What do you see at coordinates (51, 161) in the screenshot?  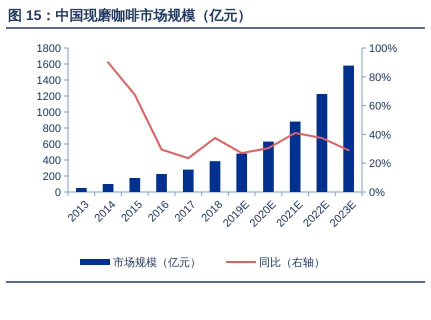 I see `y-tick-label: 400` at bounding box center [51, 161].